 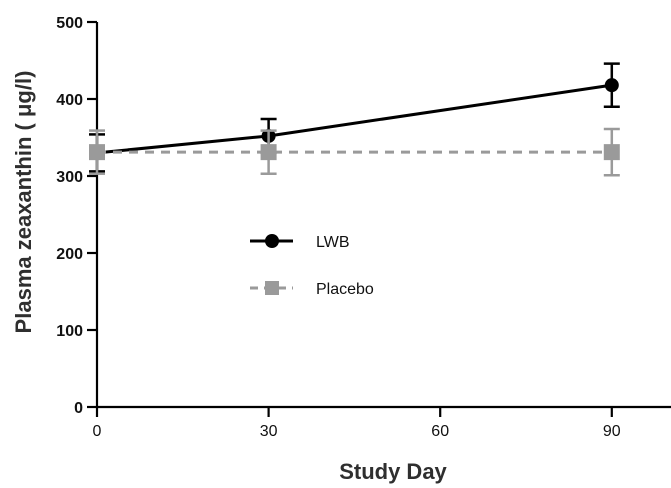 What do you see at coordinates (97, 431) in the screenshot?
I see `x-tick-label-0: 0` at bounding box center [97, 431].